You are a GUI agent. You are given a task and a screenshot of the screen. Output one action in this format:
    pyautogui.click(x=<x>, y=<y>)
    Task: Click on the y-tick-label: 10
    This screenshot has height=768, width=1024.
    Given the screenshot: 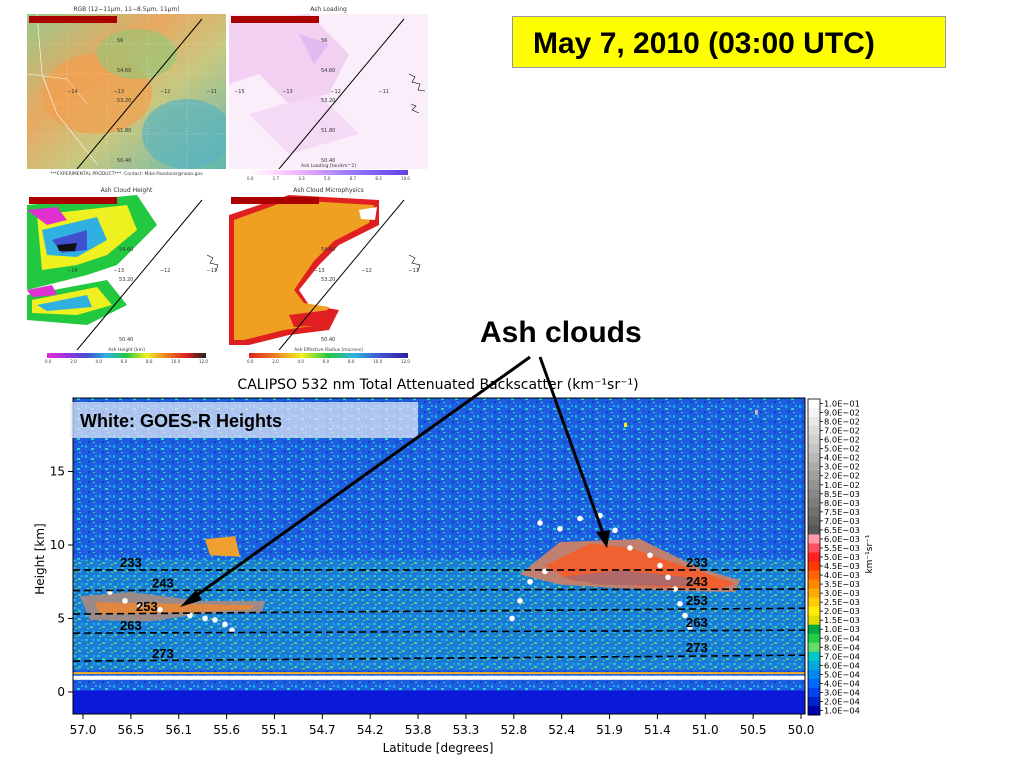 What is the action you would take?
    pyautogui.click(x=57, y=545)
    